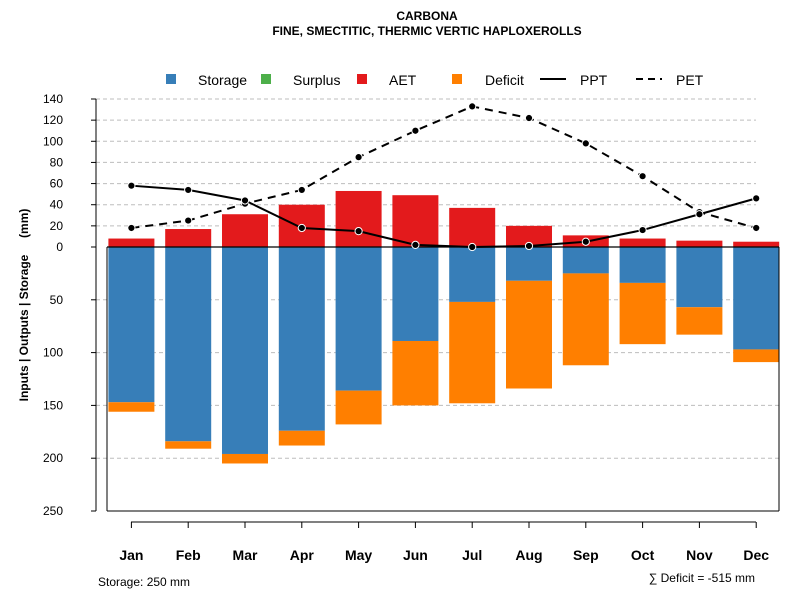 Image resolution: width=800 pixels, height=600 pixels. I want to click on aet-bar-dec, so click(756, 244).